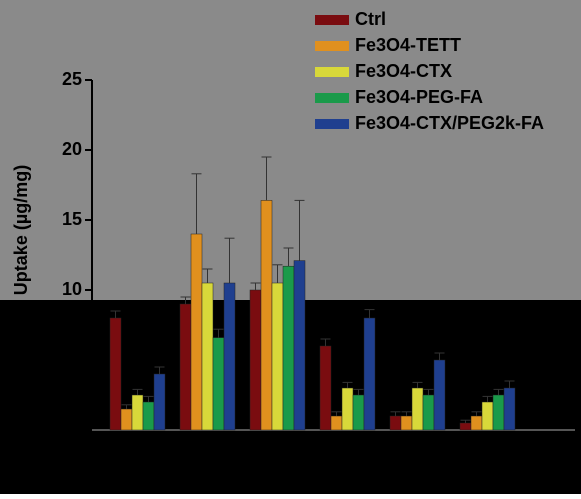 Image resolution: width=581 pixels, height=499 pixels. Describe the element at coordinates (72, 149) in the screenshot. I see `y-tick-label: 20` at that location.